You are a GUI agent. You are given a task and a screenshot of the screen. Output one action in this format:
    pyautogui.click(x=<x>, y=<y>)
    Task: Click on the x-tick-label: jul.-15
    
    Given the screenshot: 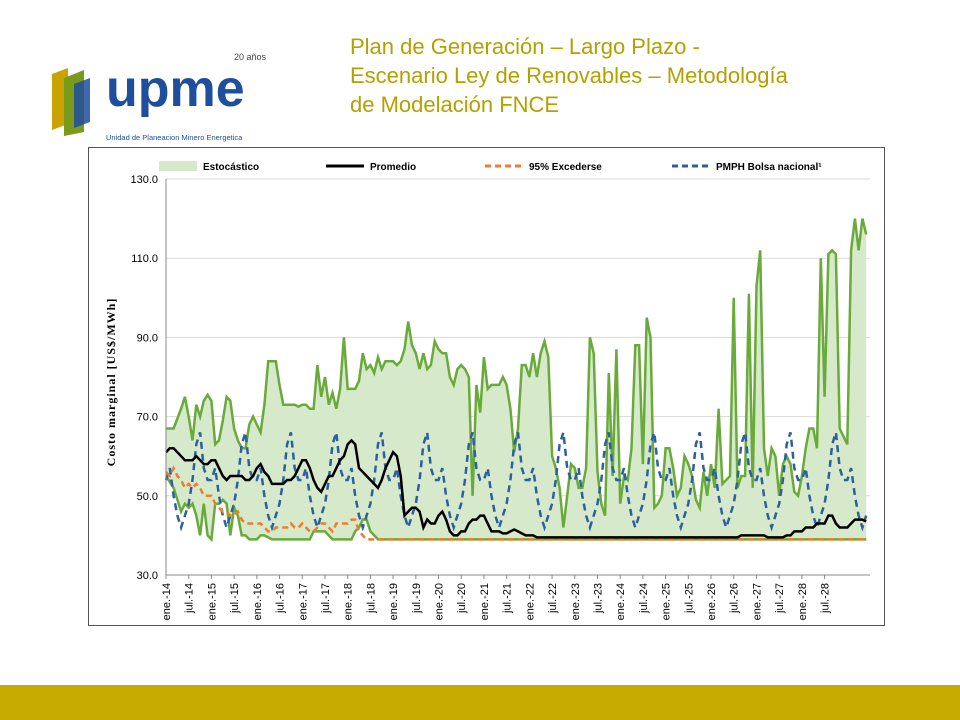 What is the action you would take?
    pyautogui.click(x=235, y=598)
    